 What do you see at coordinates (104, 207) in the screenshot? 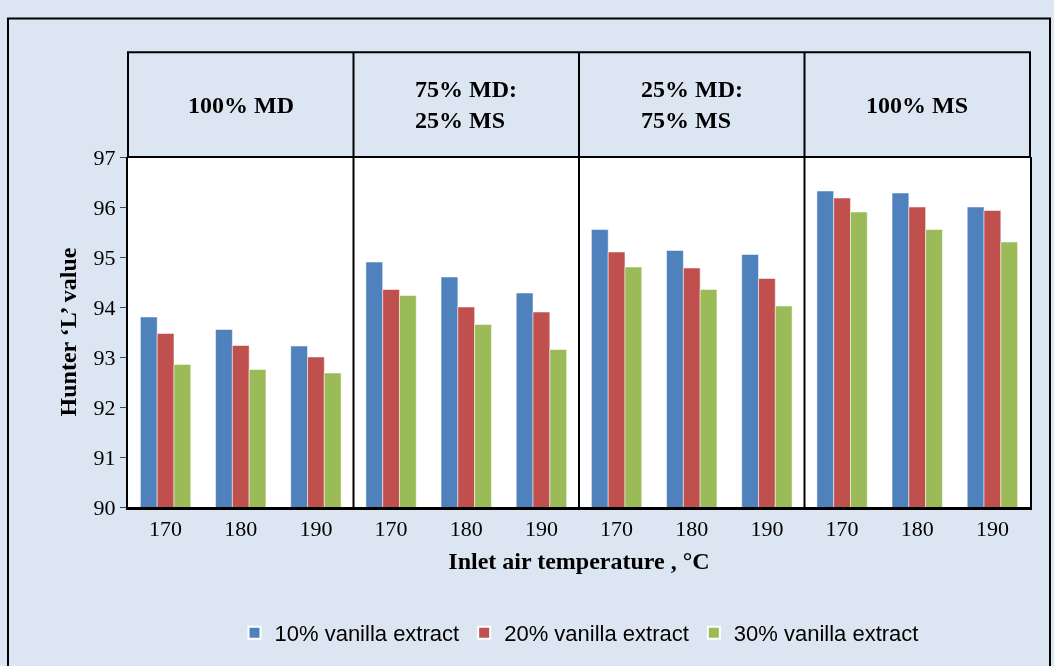
I see `y-tick-label: 96` at bounding box center [104, 207].